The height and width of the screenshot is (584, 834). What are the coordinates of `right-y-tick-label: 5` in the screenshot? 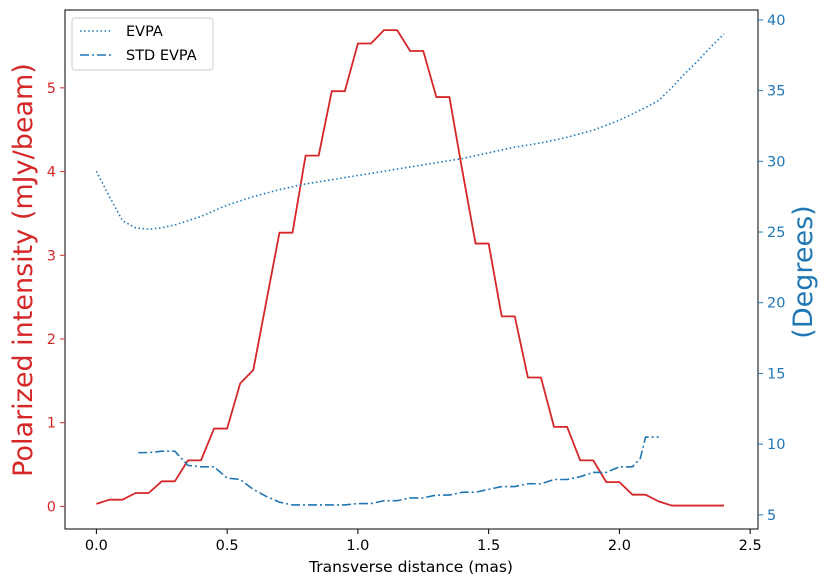 It's located at (771, 516).